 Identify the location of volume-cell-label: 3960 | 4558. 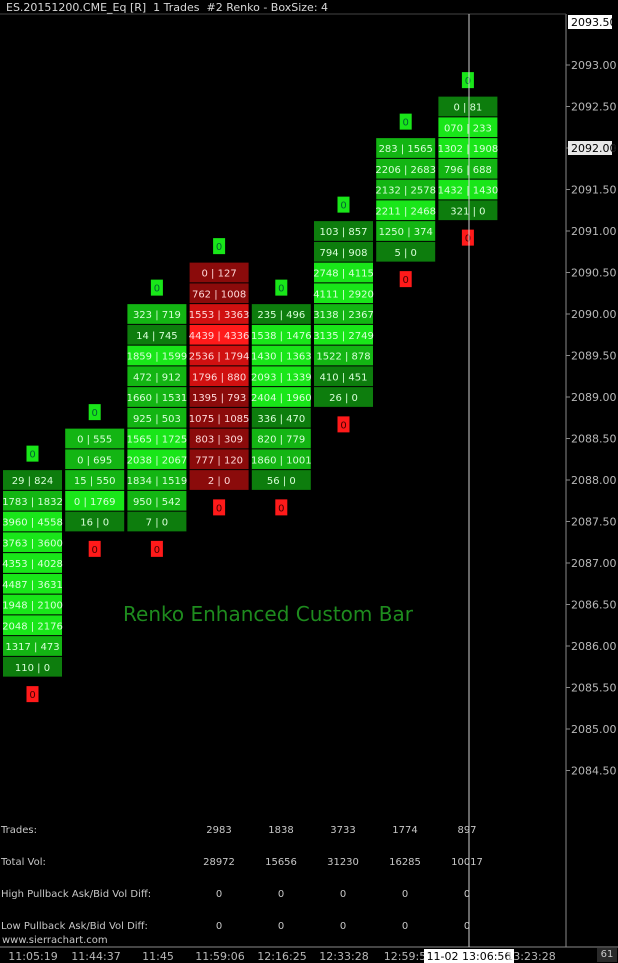
(32, 523).